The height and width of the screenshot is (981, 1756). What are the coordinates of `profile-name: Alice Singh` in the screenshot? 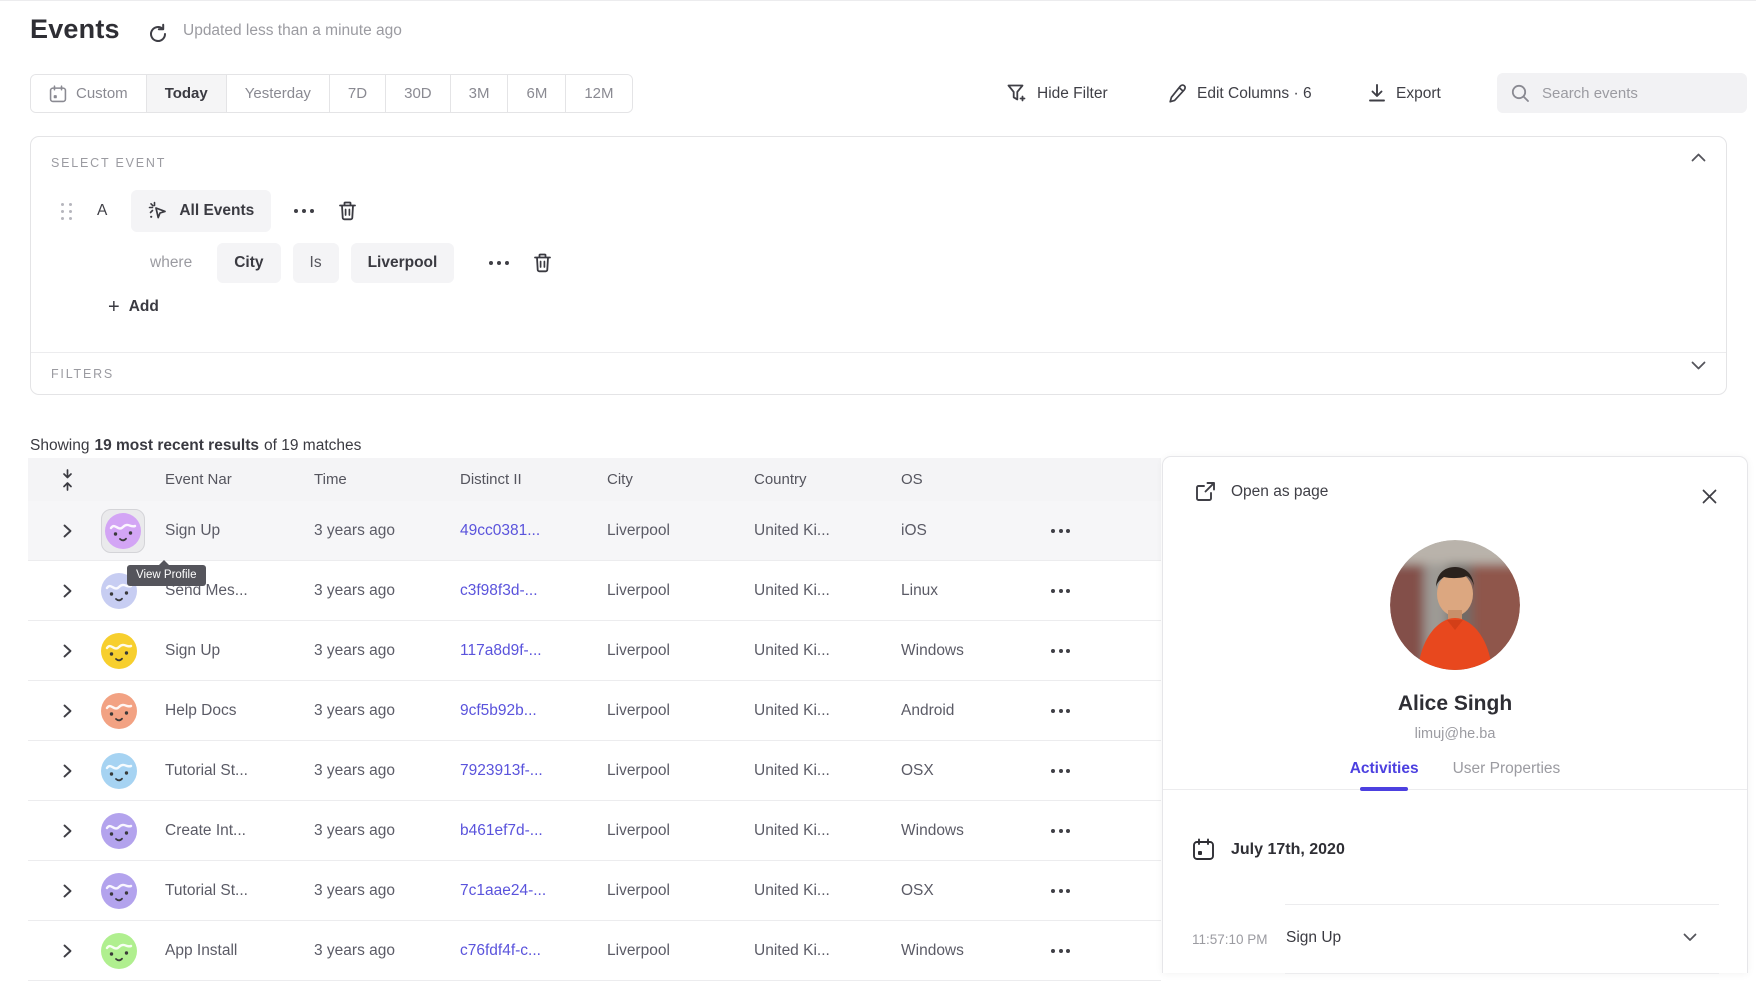 It's located at (1455, 703).